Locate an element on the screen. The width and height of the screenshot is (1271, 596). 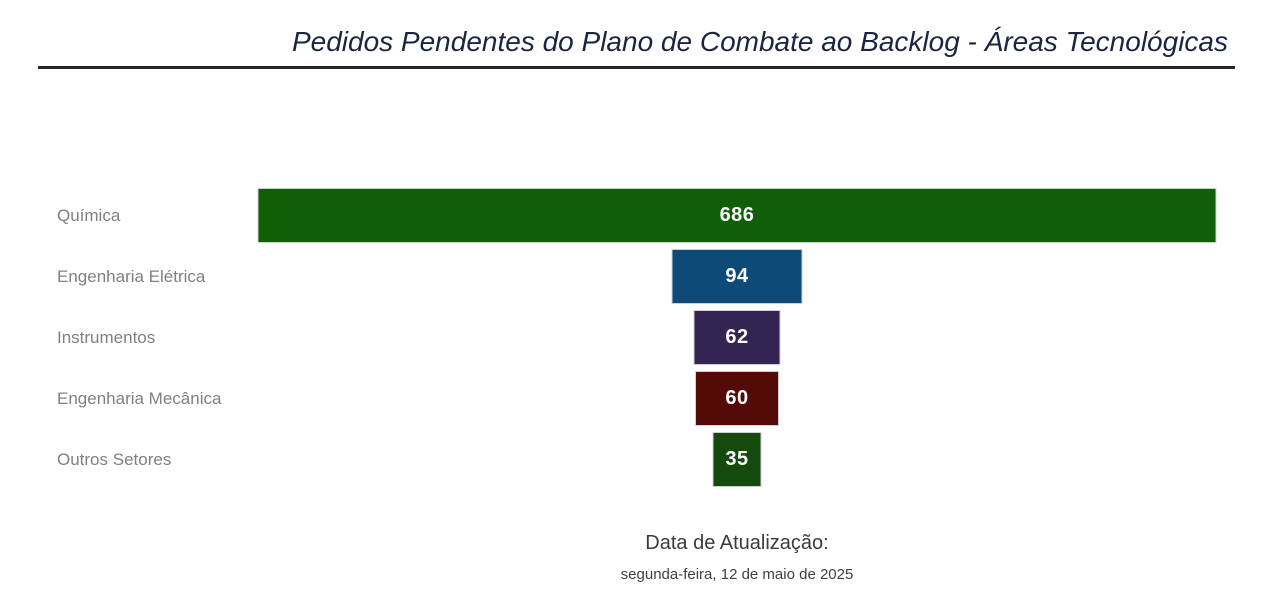
funnel-bar: 686 is located at coordinates (737, 215).